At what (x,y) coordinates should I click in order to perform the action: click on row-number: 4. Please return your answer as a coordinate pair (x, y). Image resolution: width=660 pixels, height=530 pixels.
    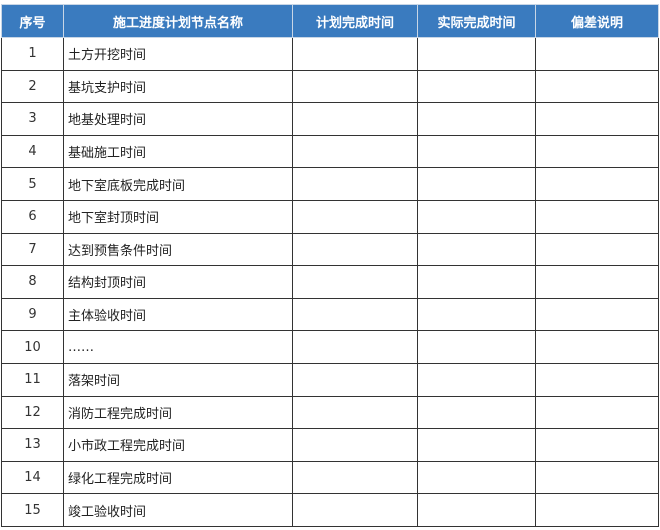
    Looking at the image, I should click on (32, 151).